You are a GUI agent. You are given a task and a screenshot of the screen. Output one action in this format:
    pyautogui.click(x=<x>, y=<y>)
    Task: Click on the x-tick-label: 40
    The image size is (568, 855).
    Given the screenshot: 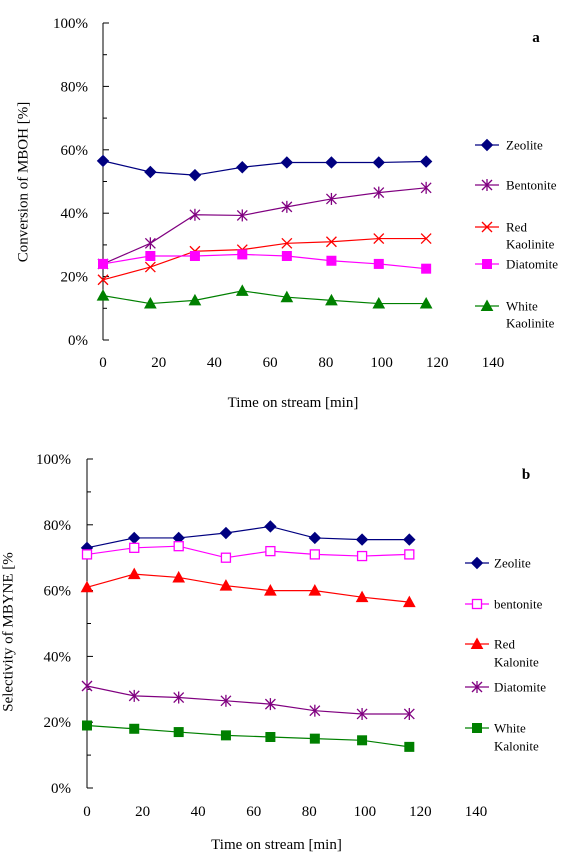 What is the action you would take?
    pyautogui.click(x=214, y=363)
    